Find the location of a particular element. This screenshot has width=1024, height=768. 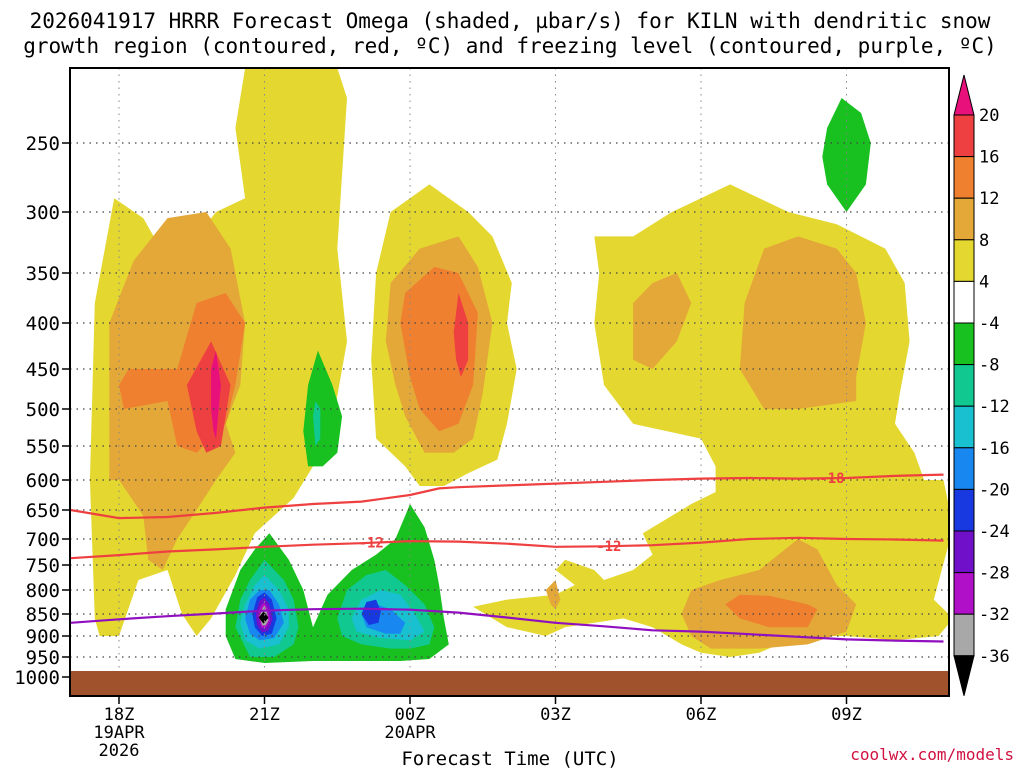

y-tick-label: 250 is located at coordinates (43, 144).